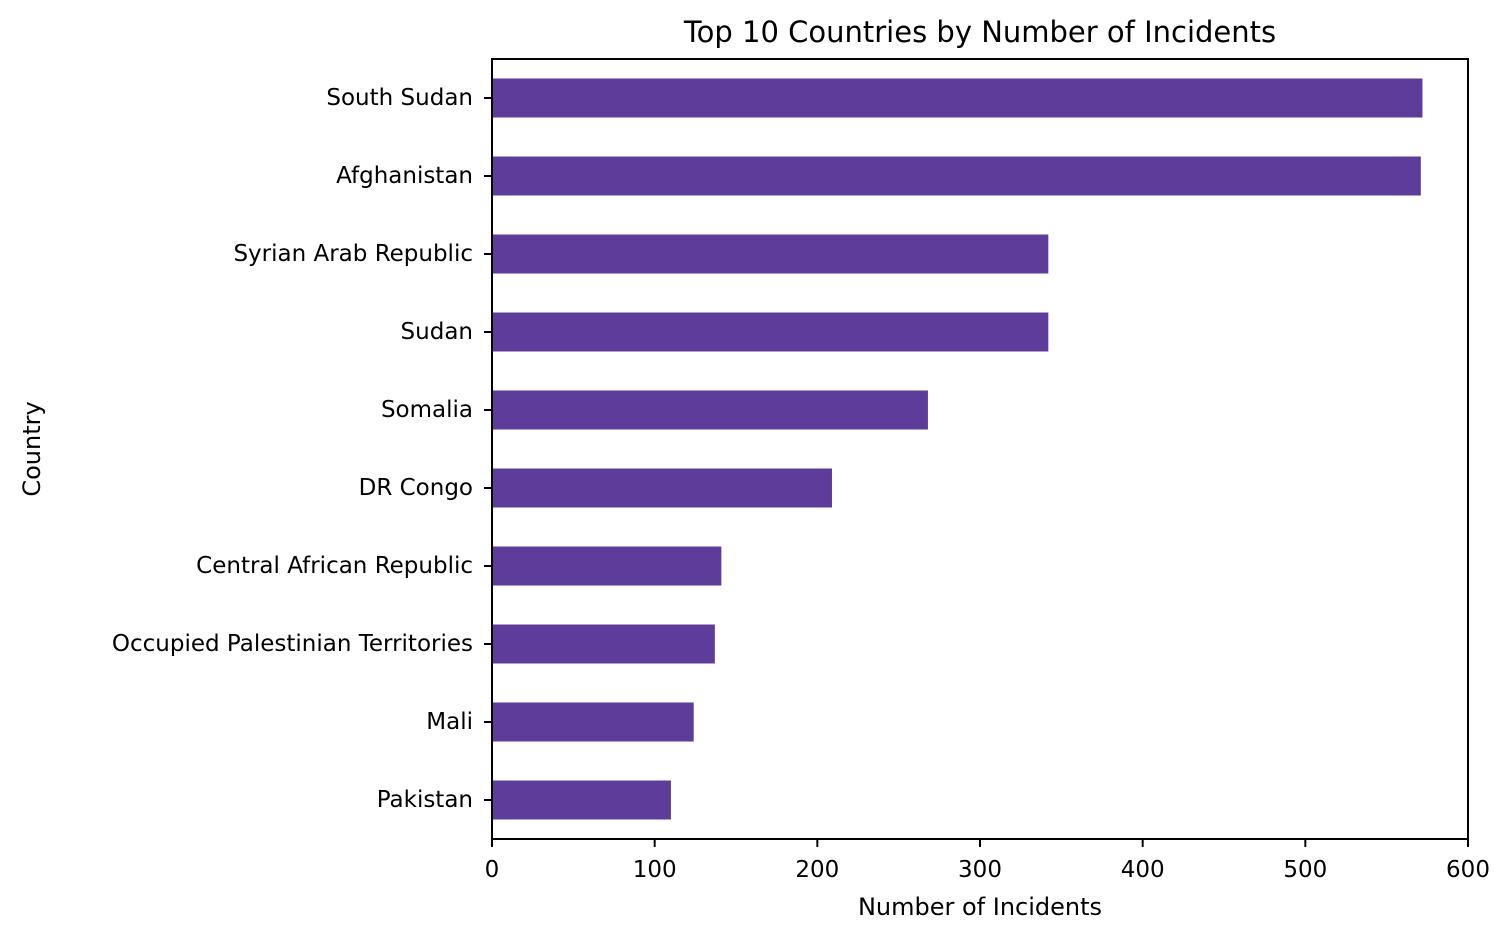 The image size is (1512, 940). What do you see at coordinates (404, 176) in the screenshot?
I see `y-tick-label: Afghanistan` at bounding box center [404, 176].